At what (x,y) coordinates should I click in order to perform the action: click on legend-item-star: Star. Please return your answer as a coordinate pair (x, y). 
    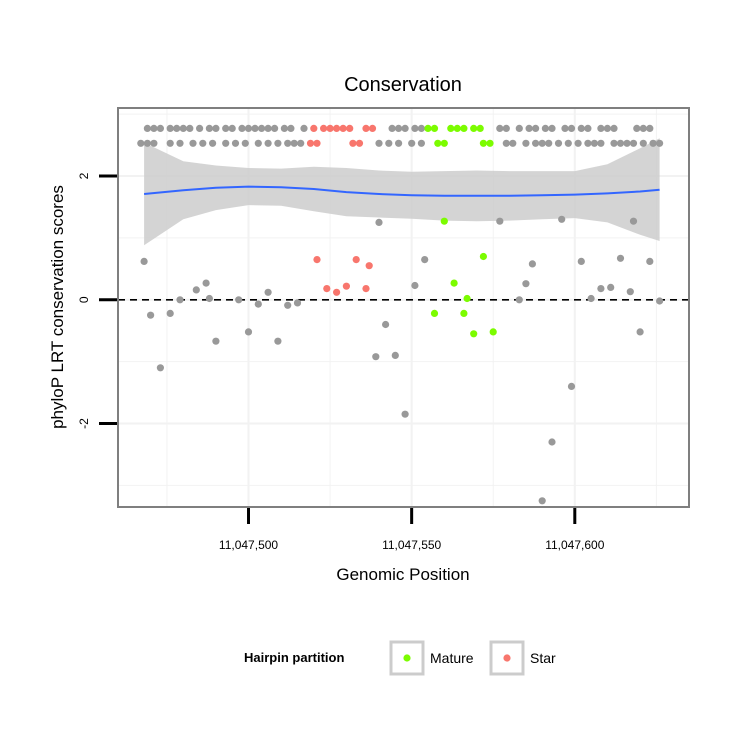
    Looking at the image, I should click on (522, 658).